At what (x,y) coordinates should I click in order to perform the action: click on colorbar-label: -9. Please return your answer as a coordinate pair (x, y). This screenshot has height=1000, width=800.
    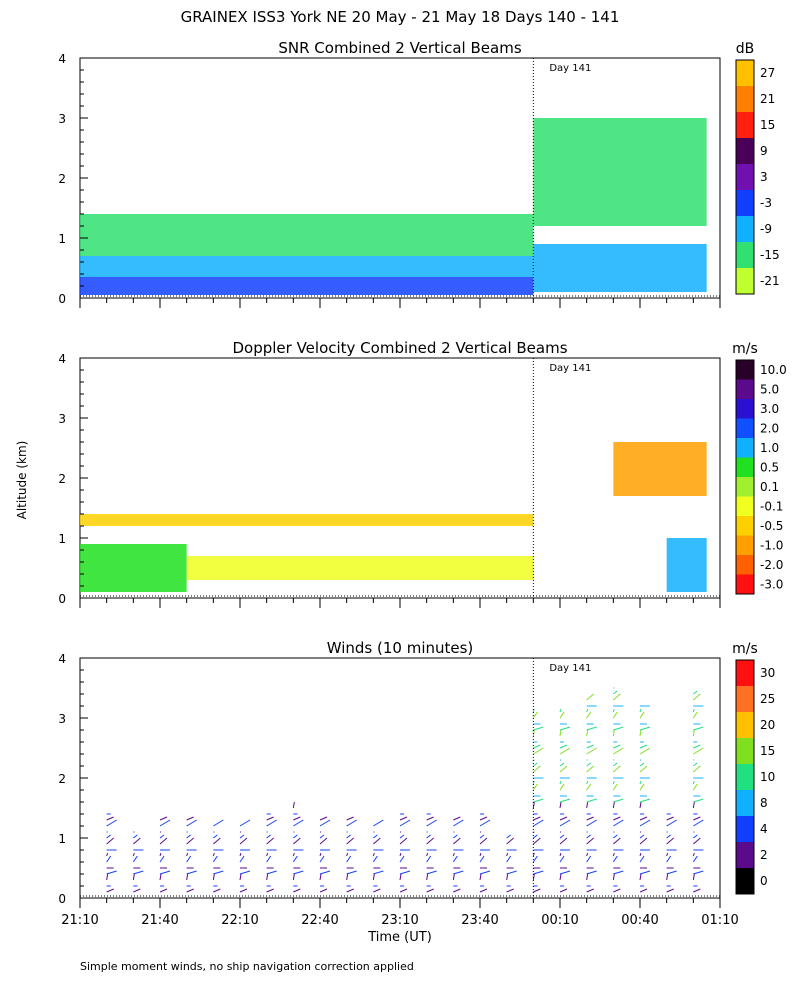
    Looking at the image, I should click on (766, 229).